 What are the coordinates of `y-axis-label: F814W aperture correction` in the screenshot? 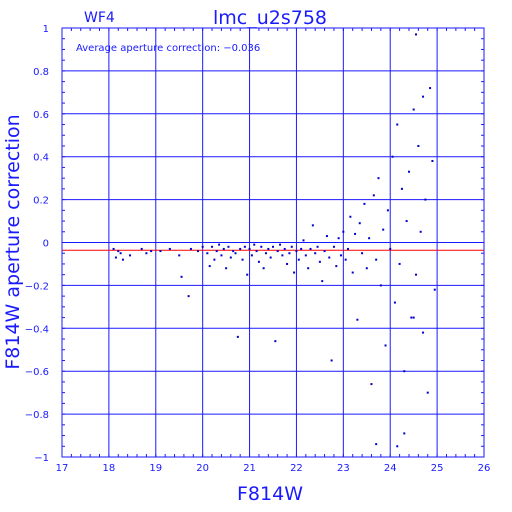 It's located at (13, 241).